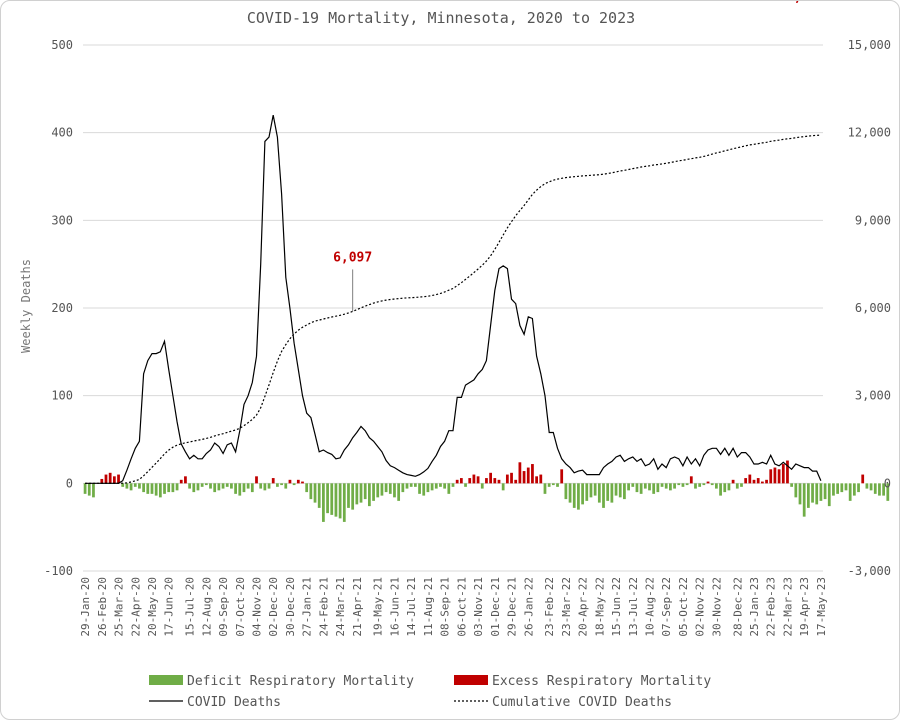  What do you see at coordinates (26, 306) in the screenshot?
I see `y-axis-label: Weekly Deaths` at bounding box center [26, 306].